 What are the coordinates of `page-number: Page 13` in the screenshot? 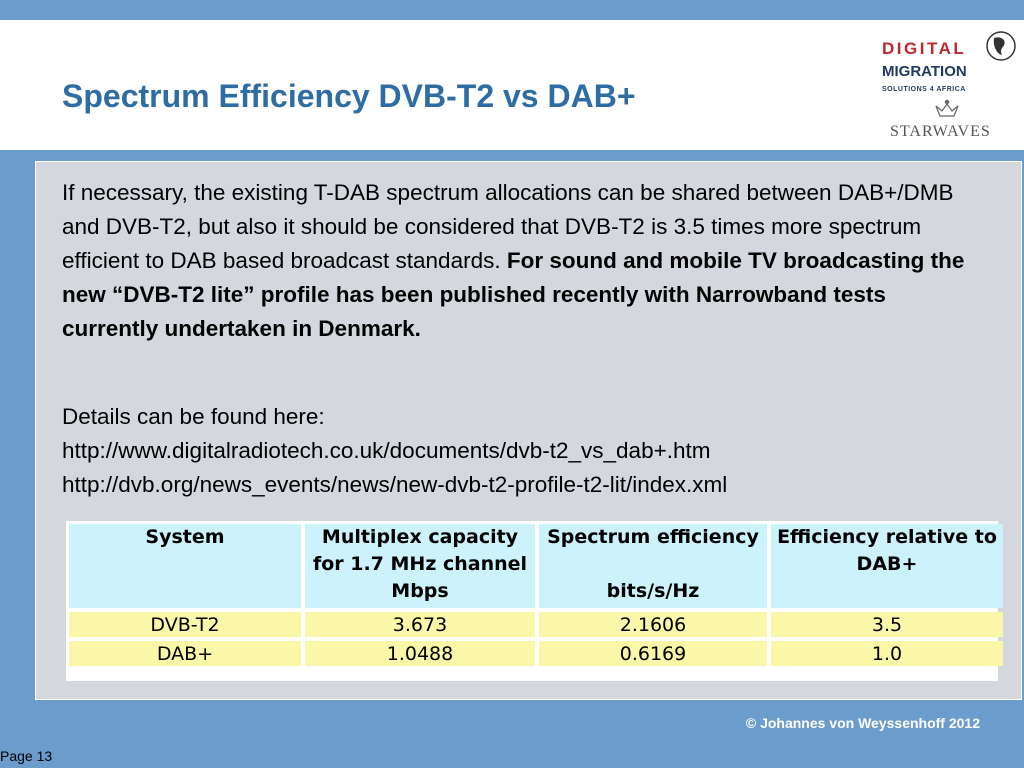 It's located at (26, 756).